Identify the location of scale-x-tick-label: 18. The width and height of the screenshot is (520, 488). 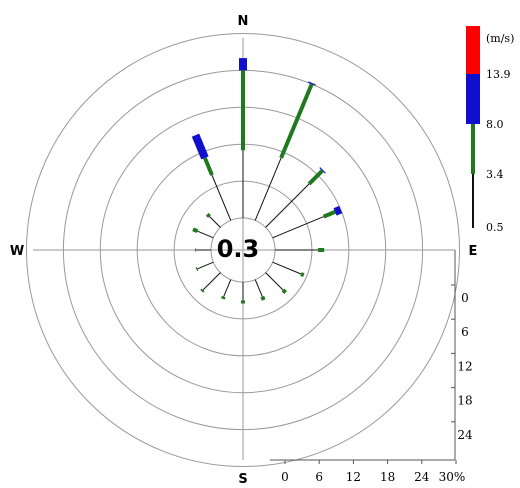
(387, 477).